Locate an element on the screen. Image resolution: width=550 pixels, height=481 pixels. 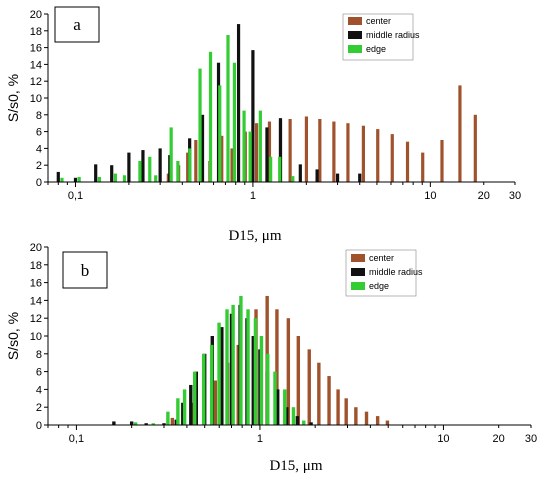
legend-b-center-swatch is located at coordinates (358, 258).